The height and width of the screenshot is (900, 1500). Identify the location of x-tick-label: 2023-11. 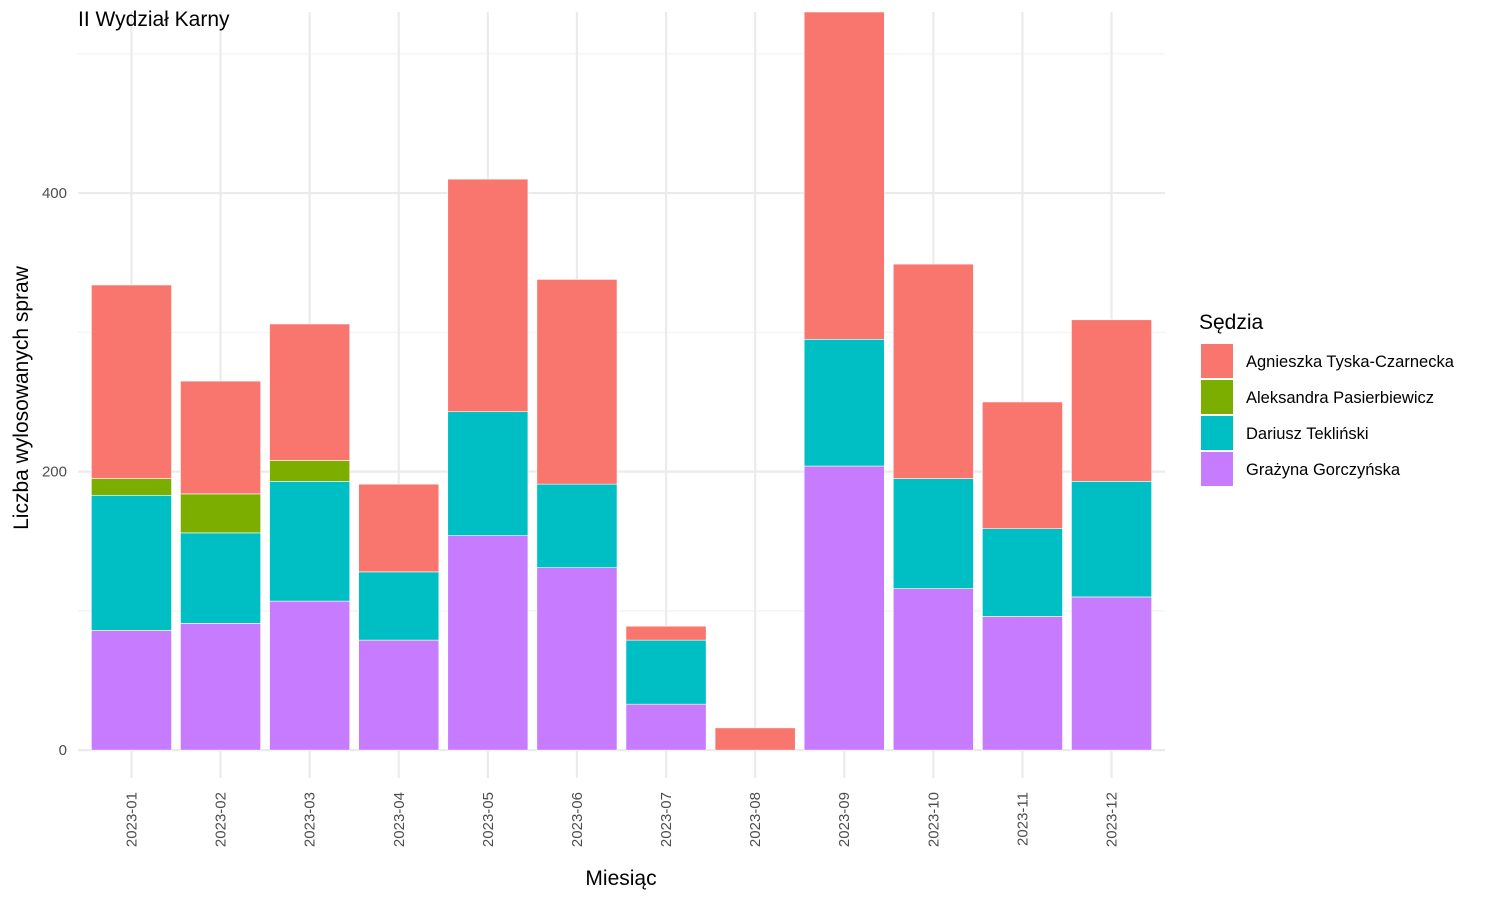
(1022, 819).